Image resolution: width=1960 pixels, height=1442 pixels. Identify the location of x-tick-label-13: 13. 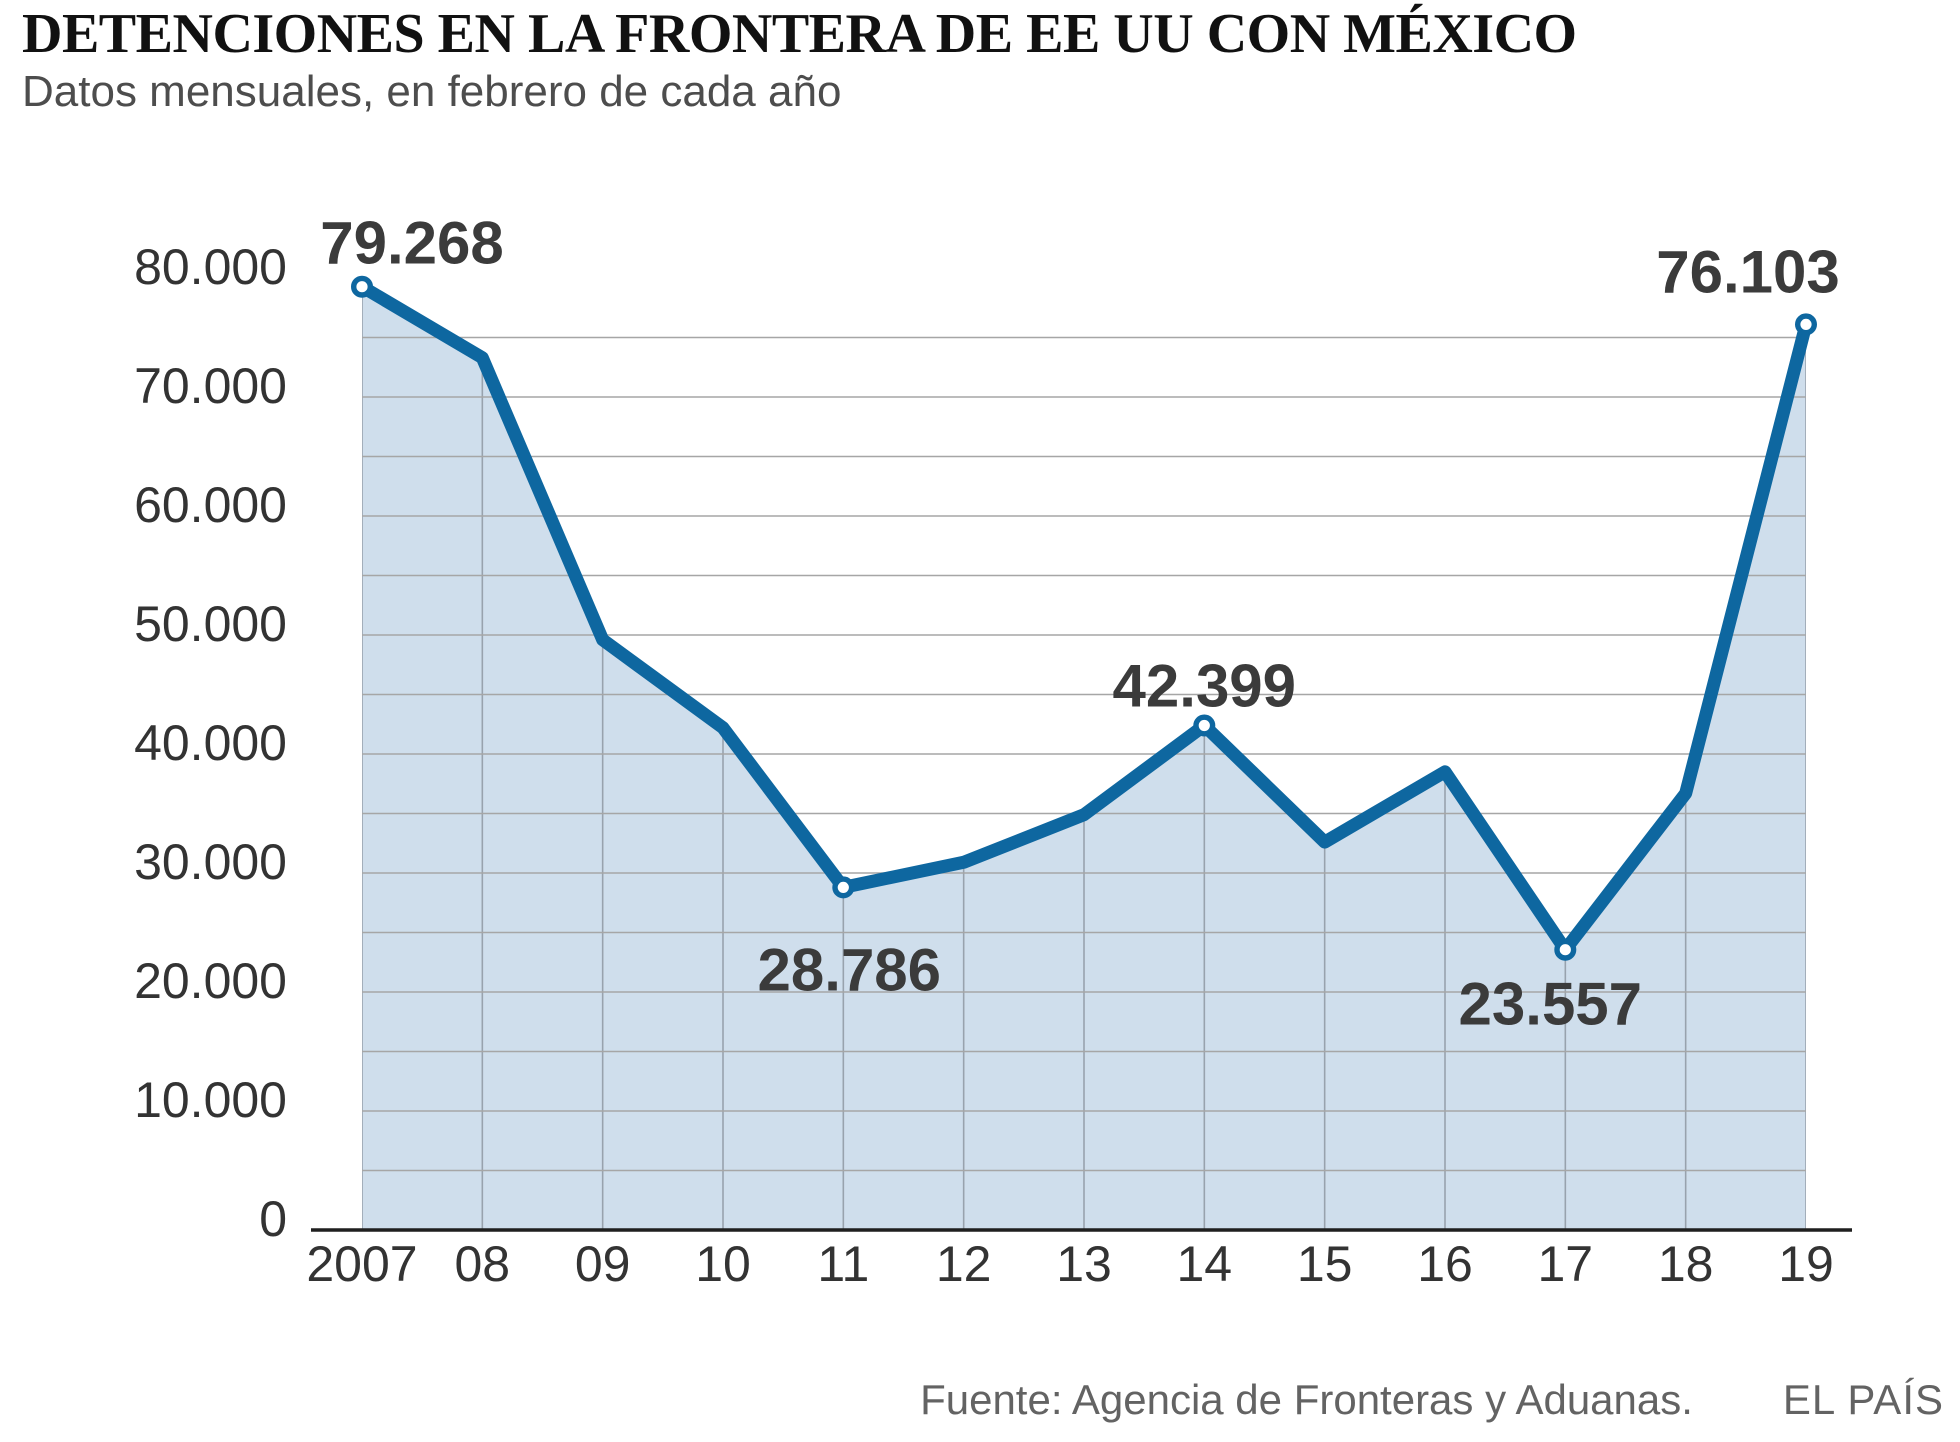
(1084, 1264).